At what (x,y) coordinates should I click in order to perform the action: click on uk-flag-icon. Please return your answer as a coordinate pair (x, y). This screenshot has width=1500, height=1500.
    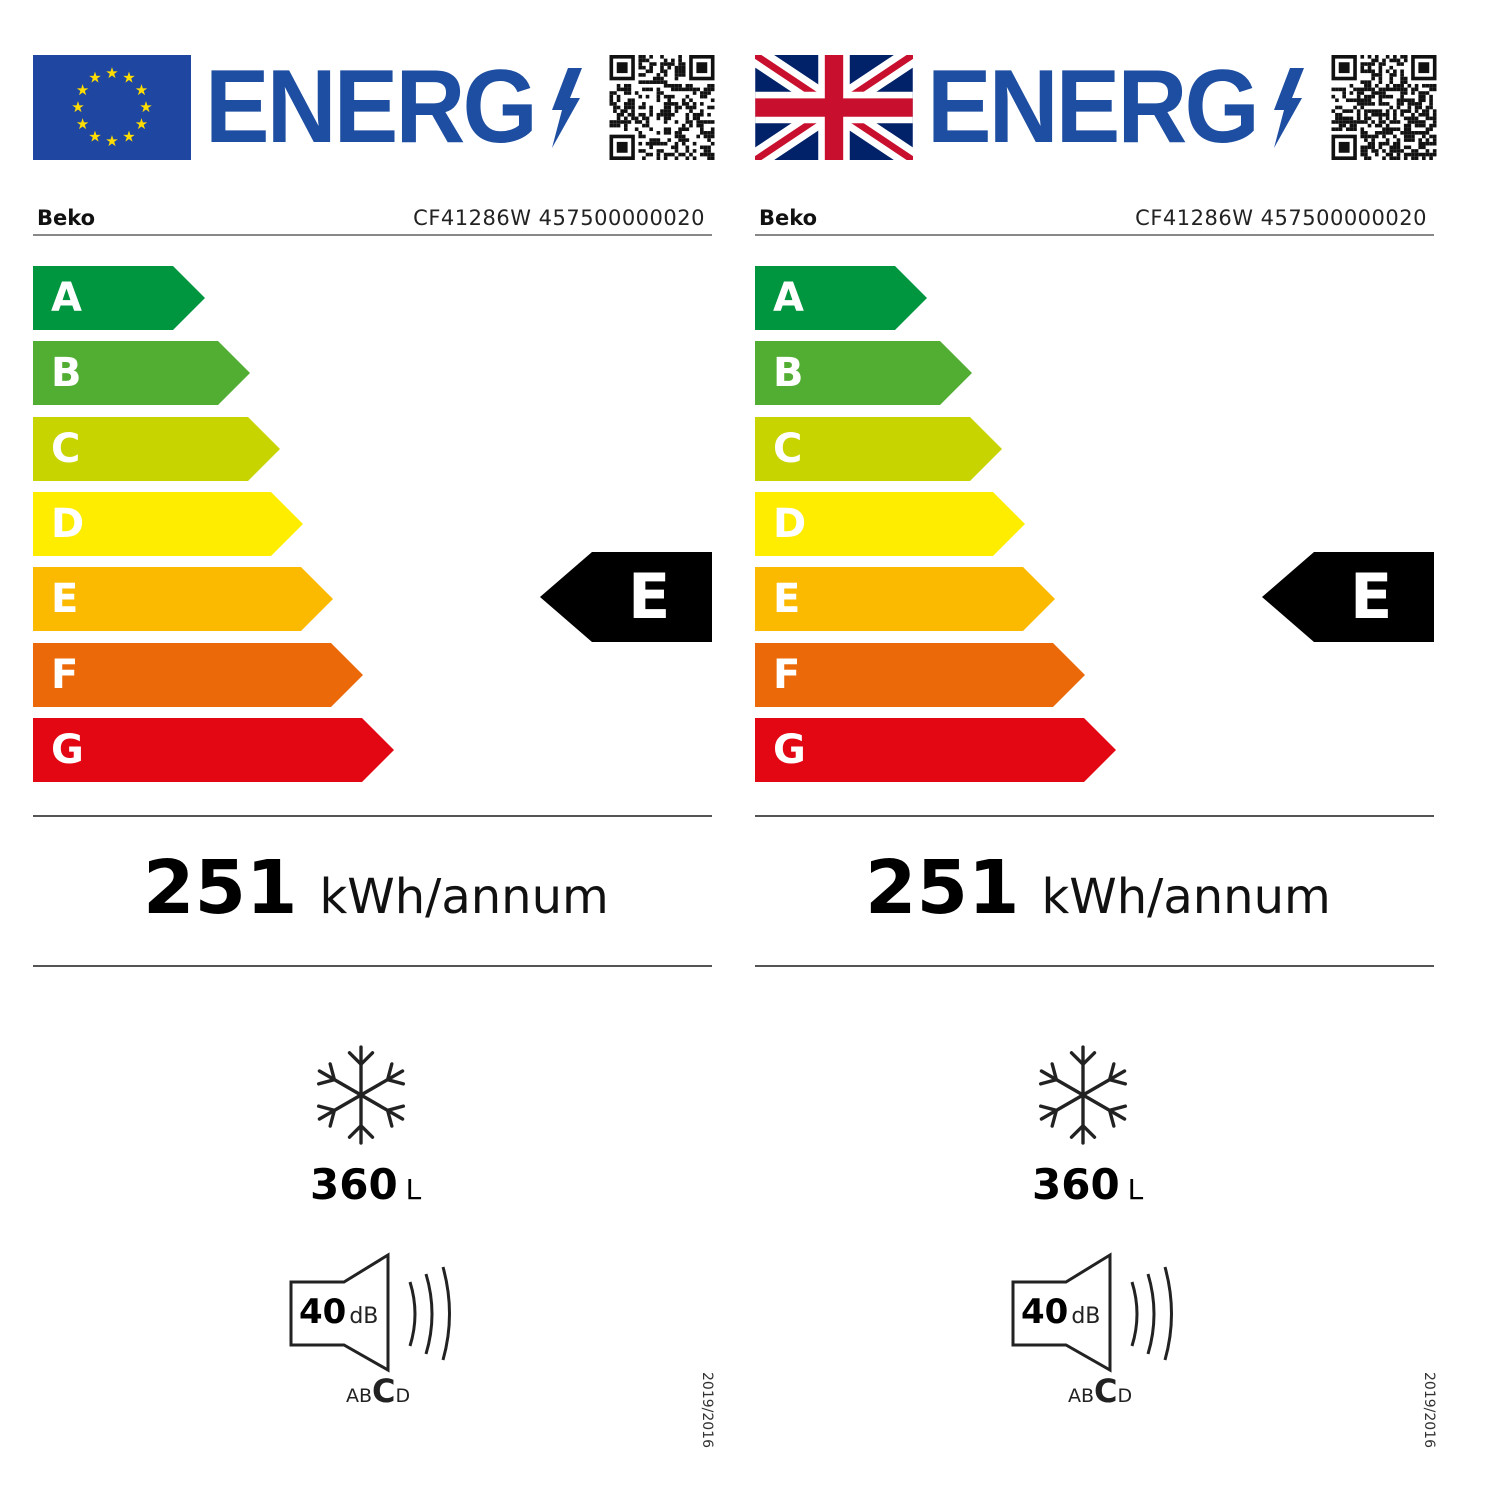
    Looking at the image, I should click on (834, 107).